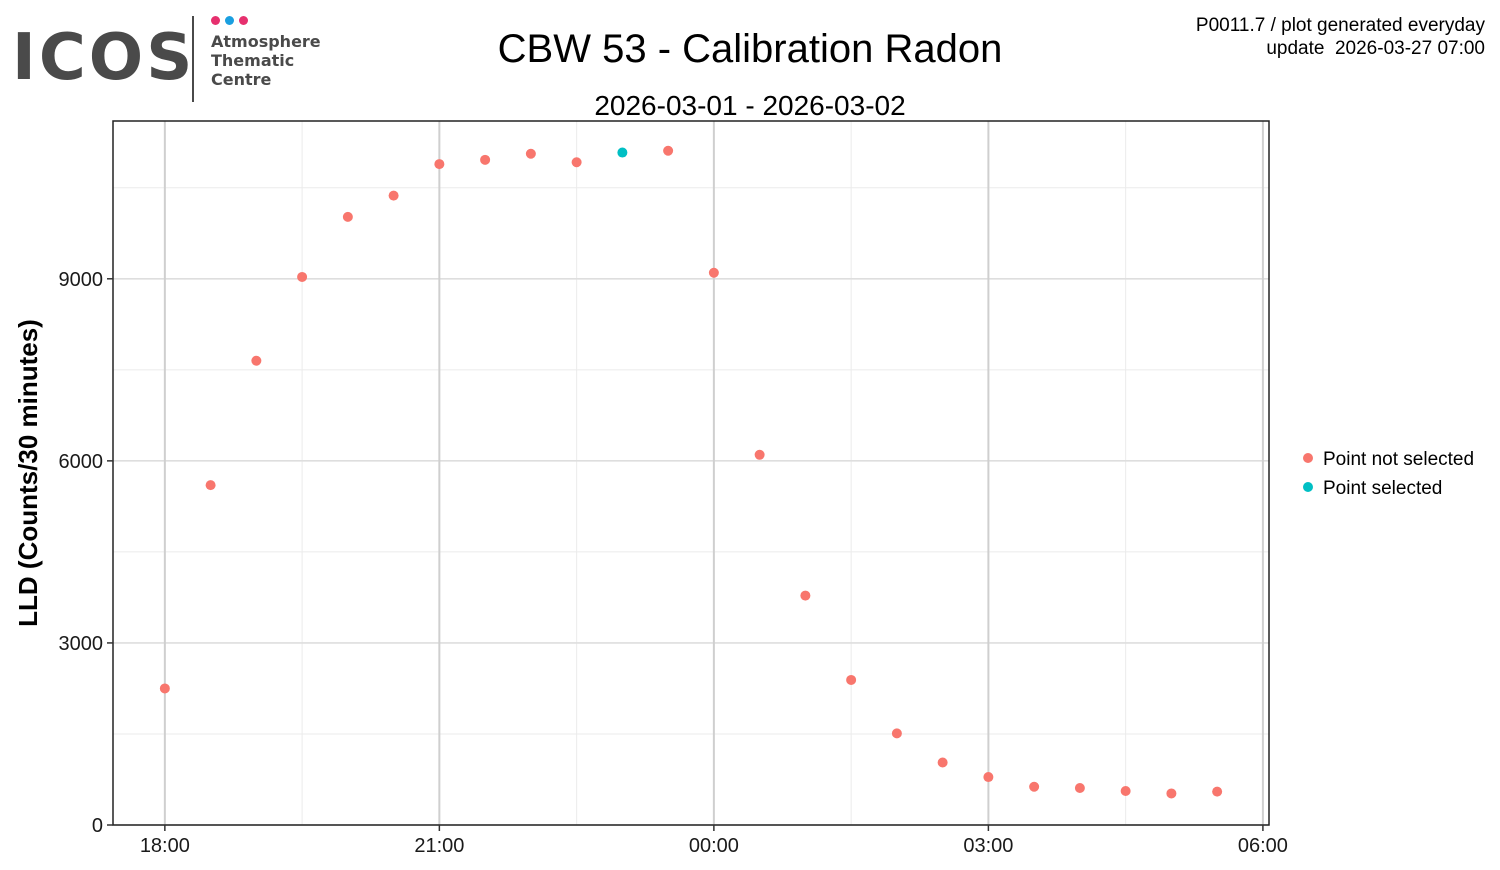 This screenshot has height=870, width=1500. I want to click on y-tick-label: 9000, so click(81, 280).